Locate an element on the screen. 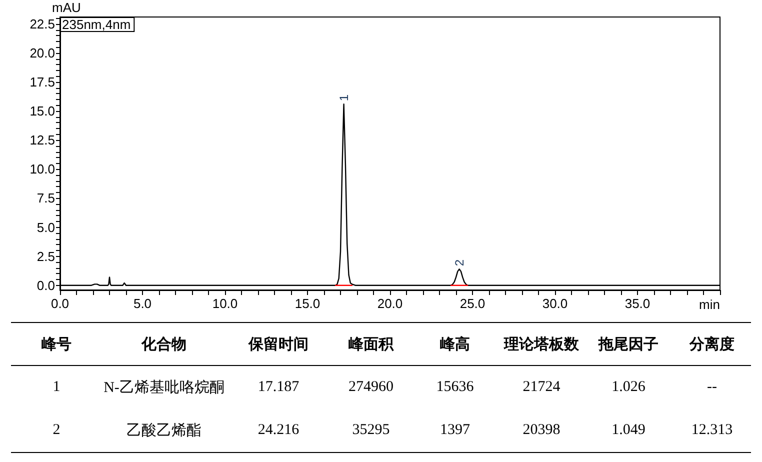  y-axis-title: mAU is located at coordinates (66, 7).